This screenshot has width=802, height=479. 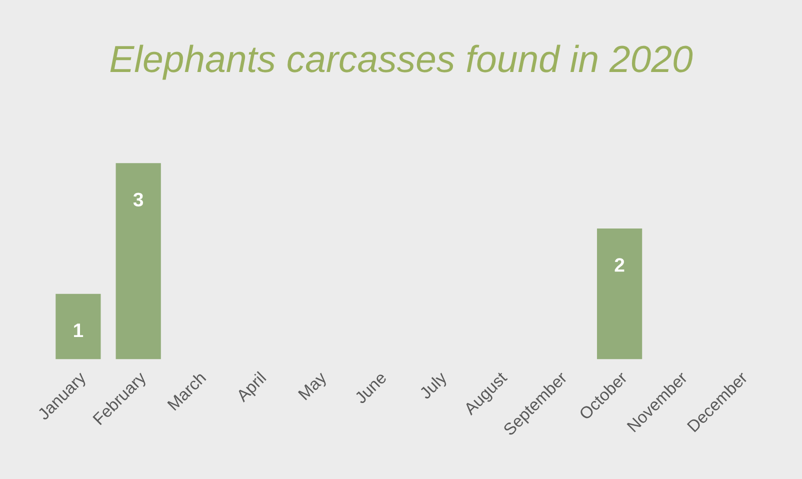 I want to click on chart-title: Elephants carcasses found in 2020, so click(x=401, y=62).